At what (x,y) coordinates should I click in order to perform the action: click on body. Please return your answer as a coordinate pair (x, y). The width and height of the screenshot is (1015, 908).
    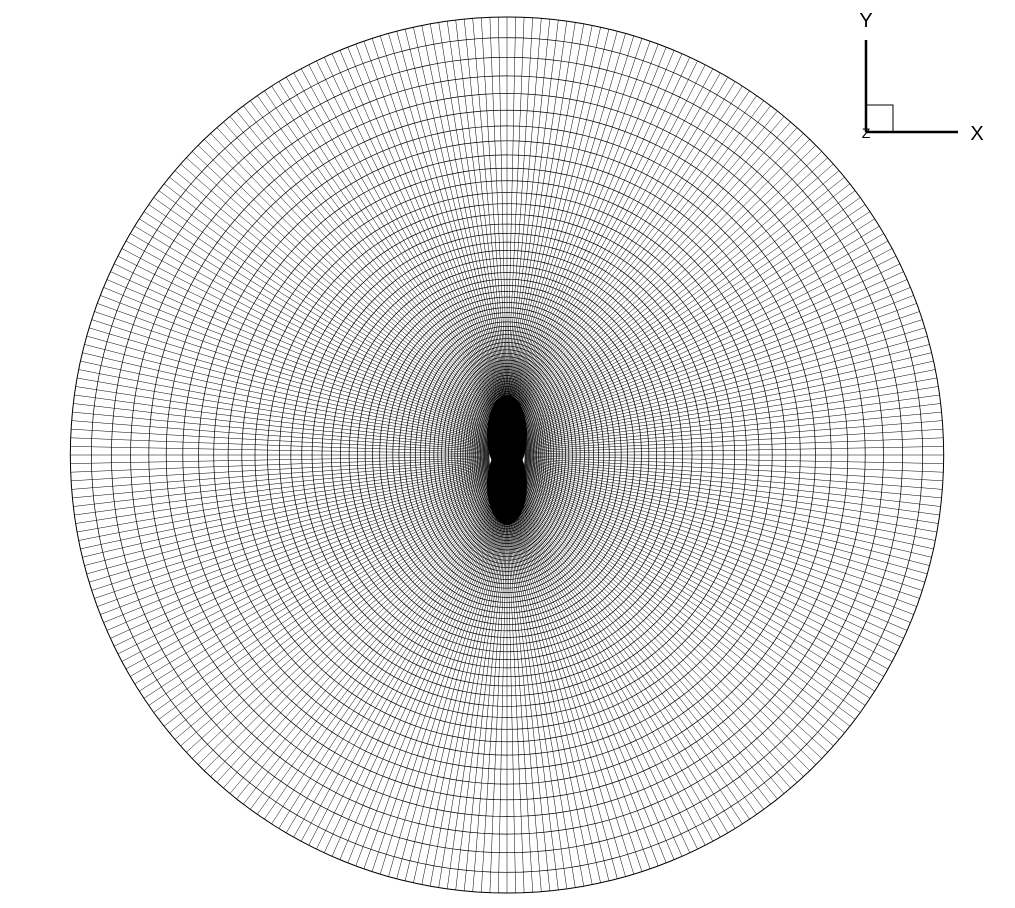
    Looking at the image, I should click on (507, 485).